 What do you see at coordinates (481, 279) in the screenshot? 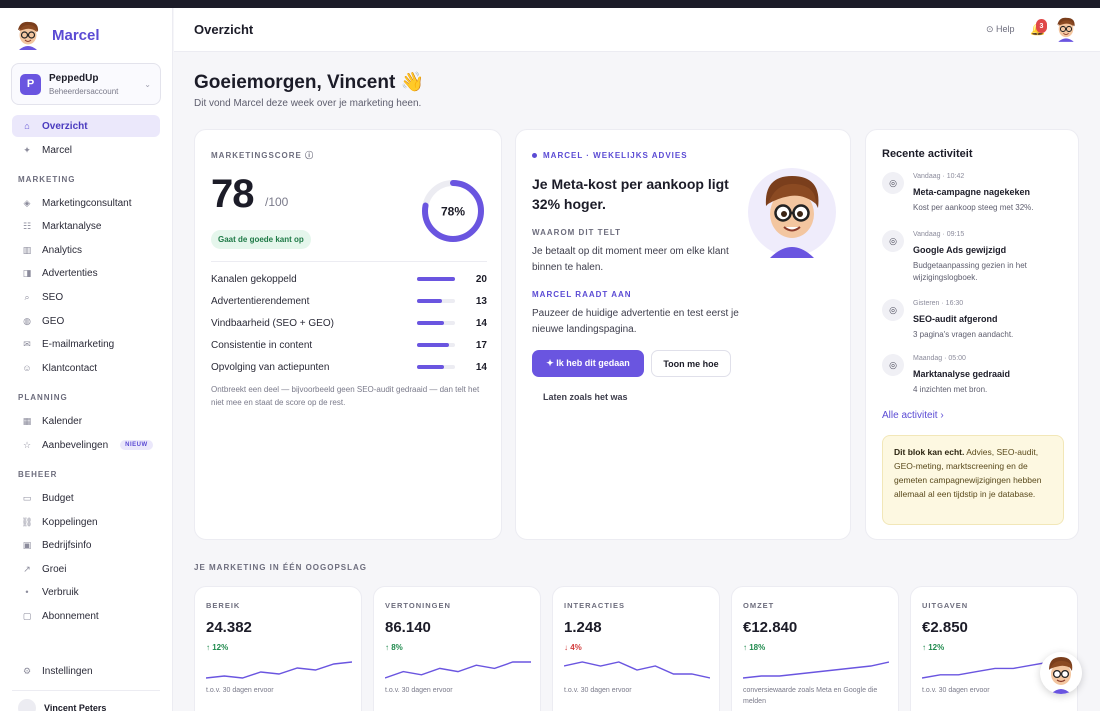
I see `metric-value: 20` at bounding box center [481, 279].